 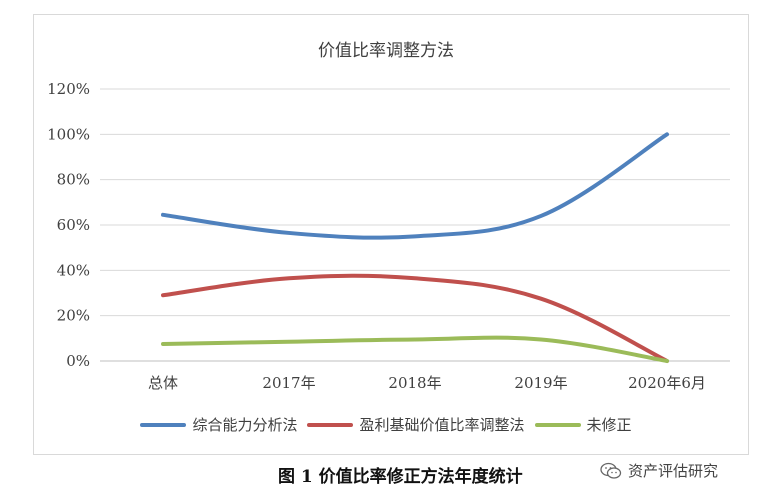 What do you see at coordinates (288, 383) in the screenshot?
I see `x-tick-label: 2017年` at bounding box center [288, 383].